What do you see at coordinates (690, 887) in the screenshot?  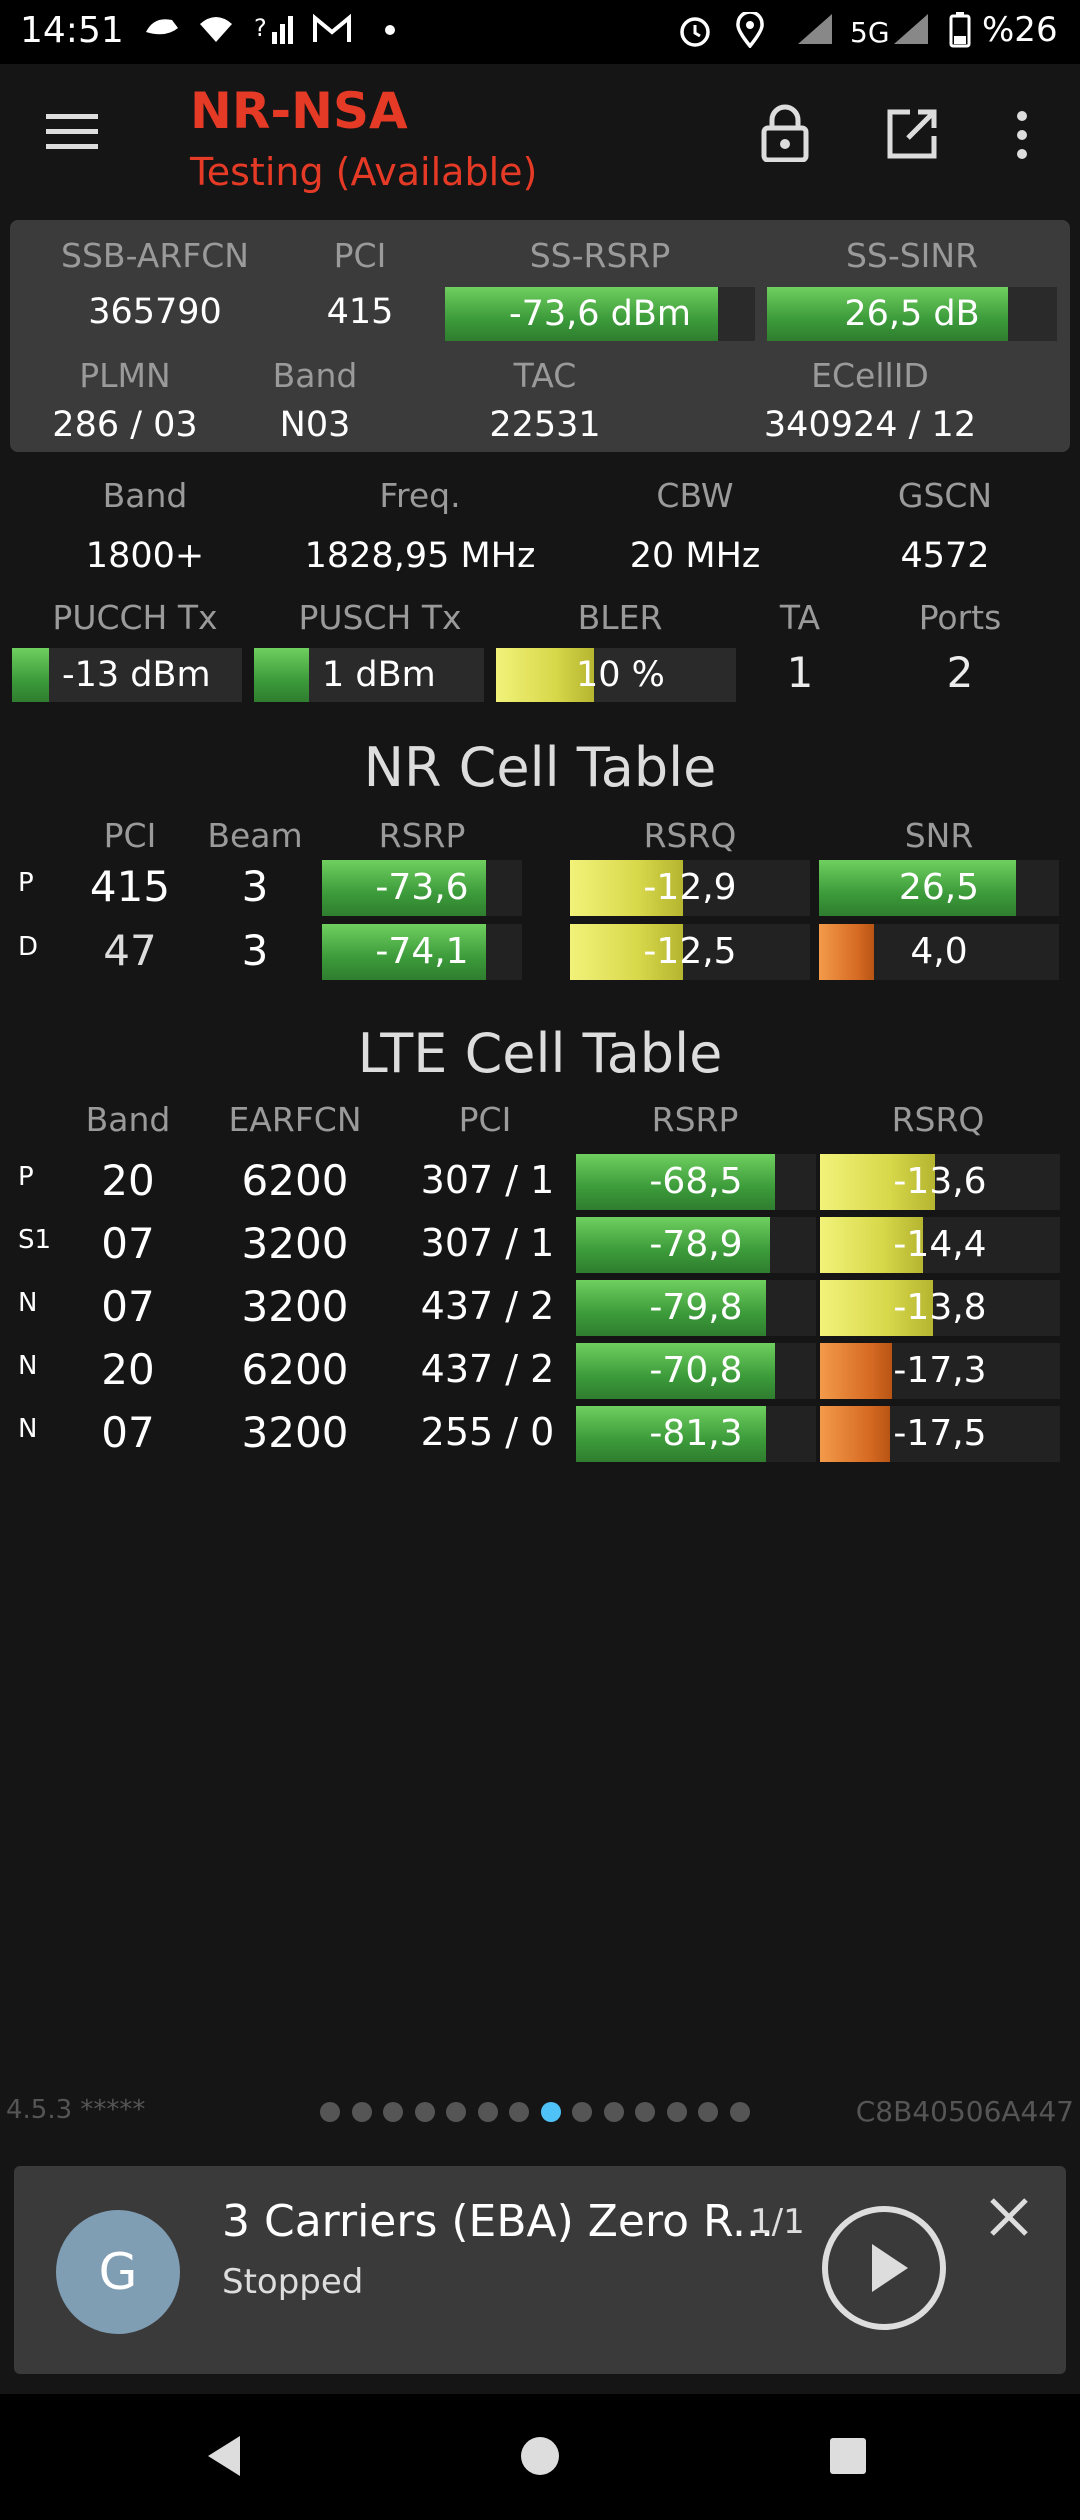 I see `nr-row-rsrq: -12,9` at bounding box center [690, 887].